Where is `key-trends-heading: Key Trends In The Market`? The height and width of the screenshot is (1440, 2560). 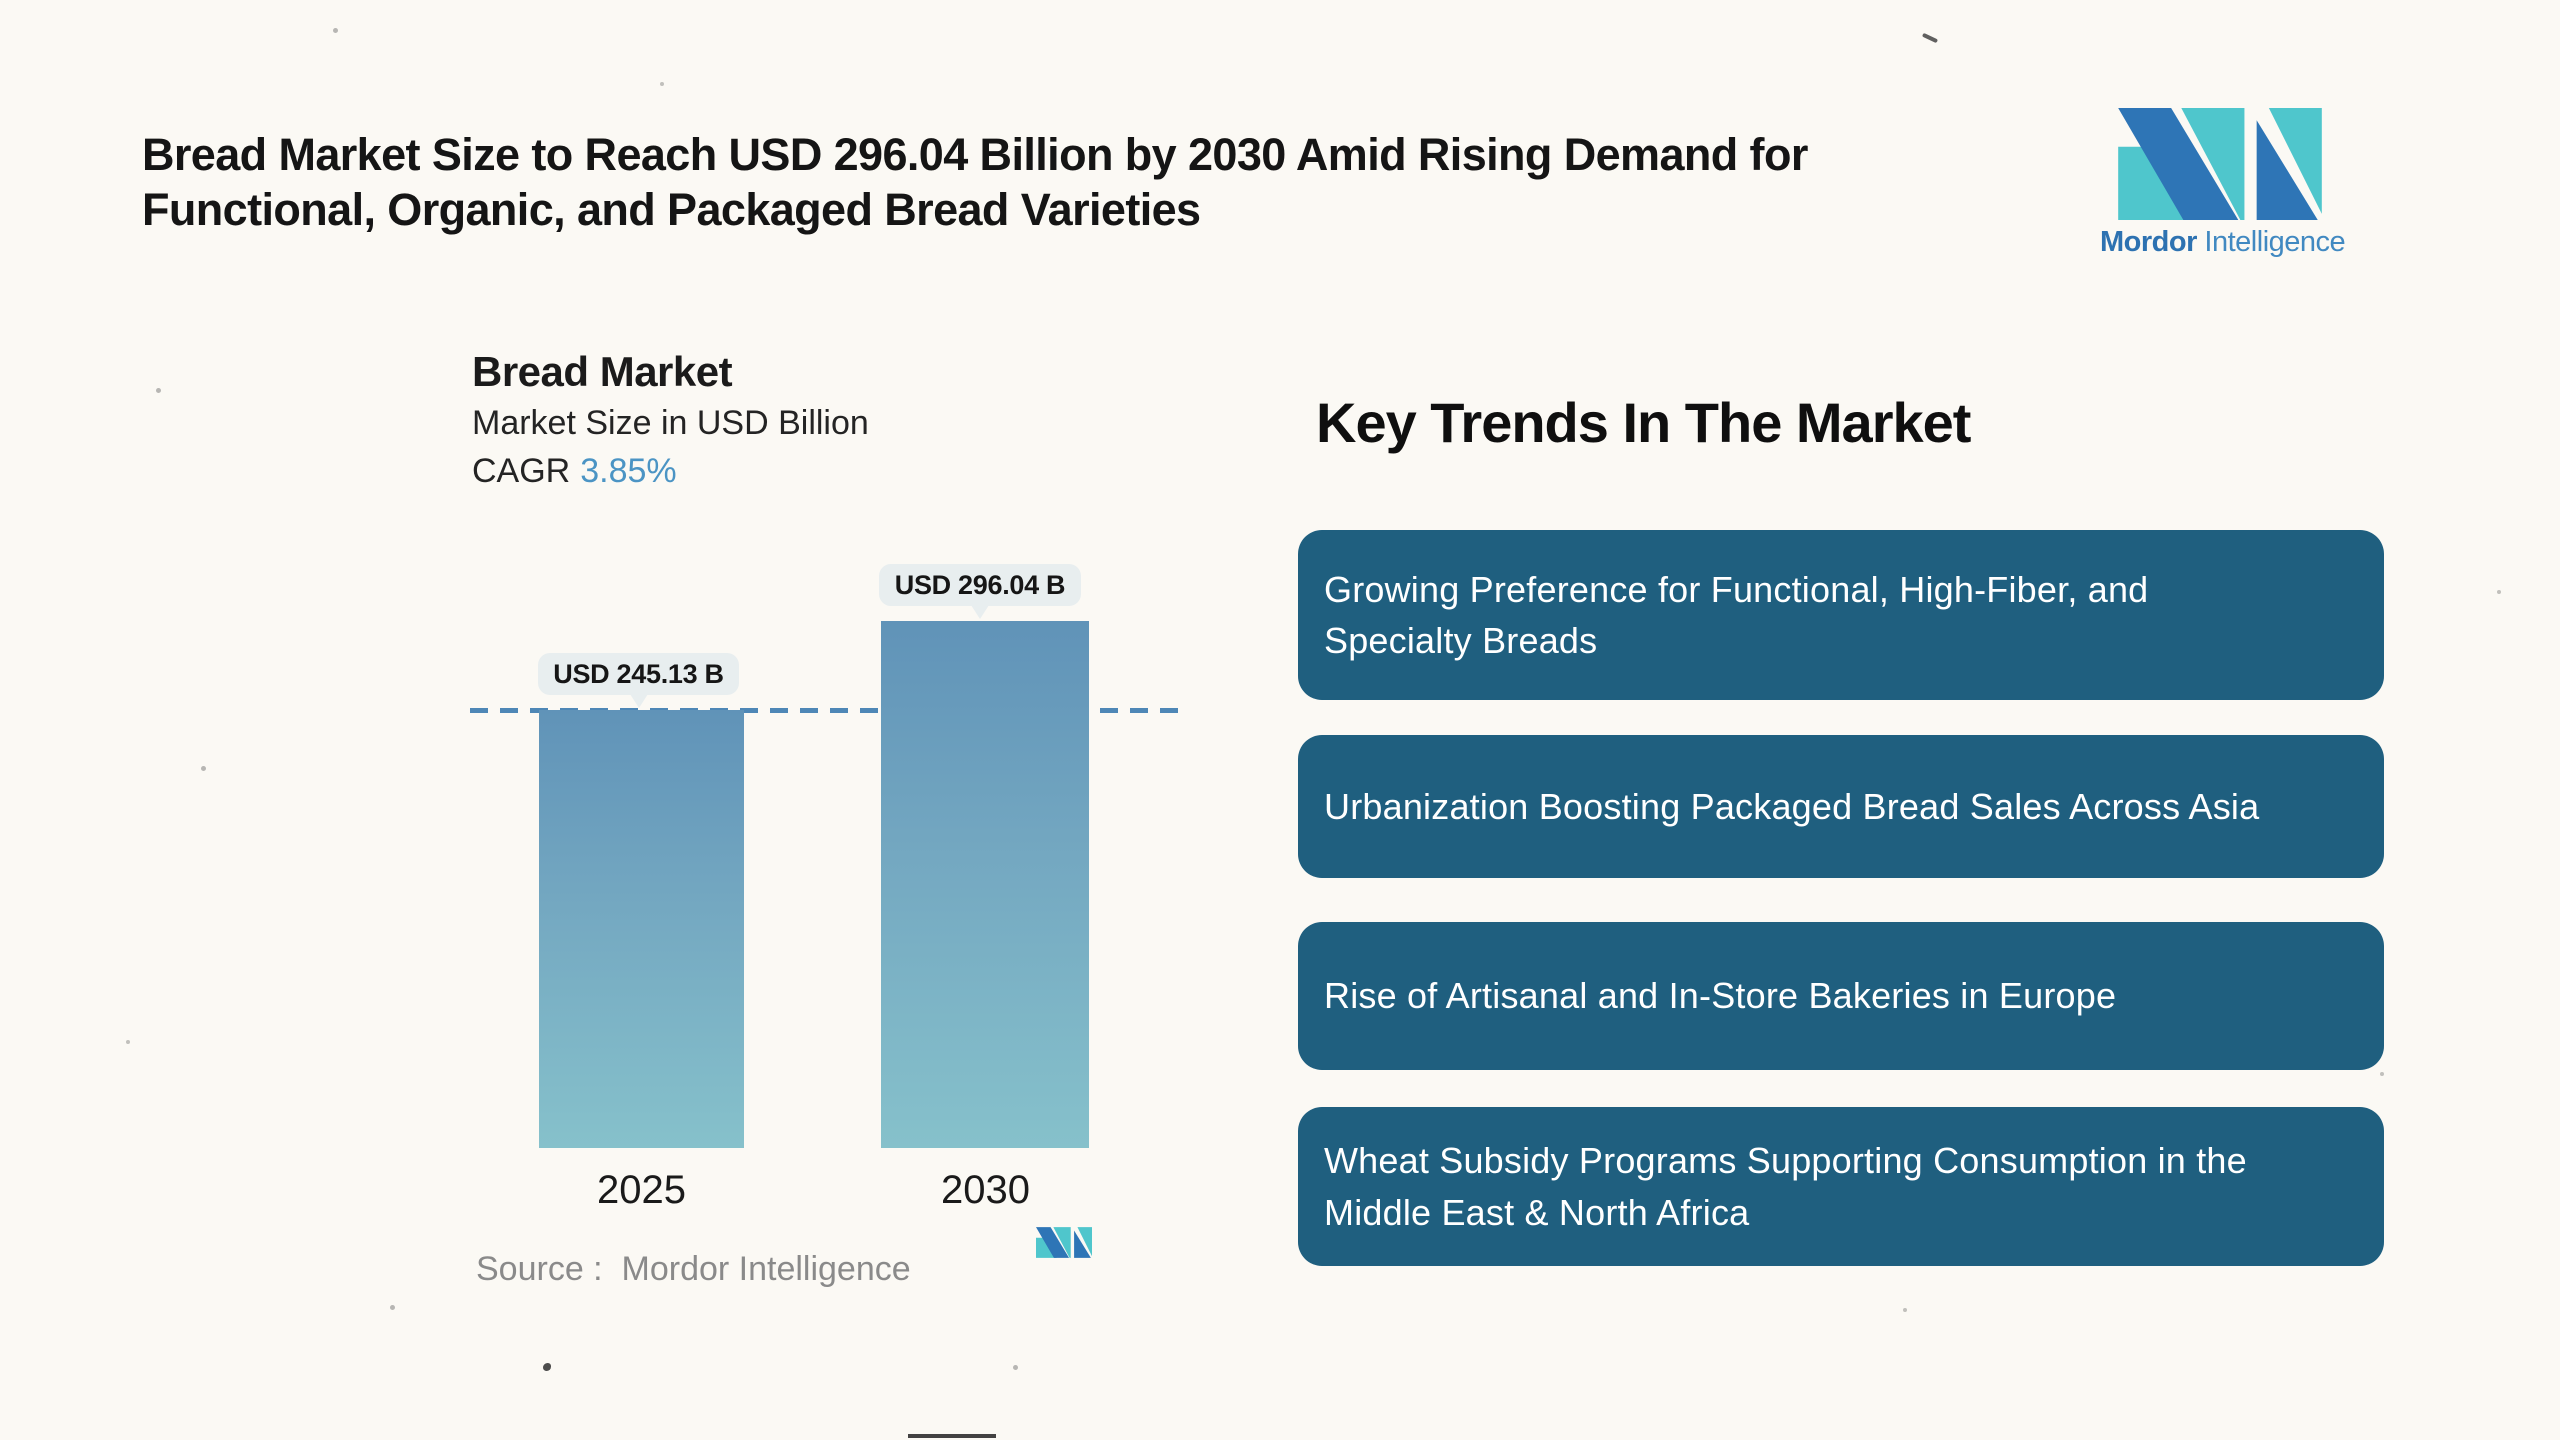 key-trends-heading: Key Trends In The Market is located at coordinates (1643, 422).